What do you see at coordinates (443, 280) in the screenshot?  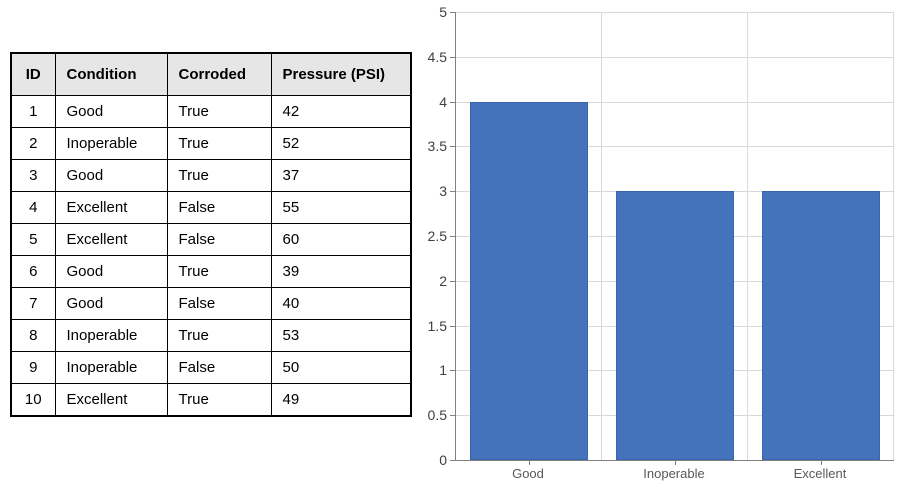 I see `y-axis-label: 2` at bounding box center [443, 280].